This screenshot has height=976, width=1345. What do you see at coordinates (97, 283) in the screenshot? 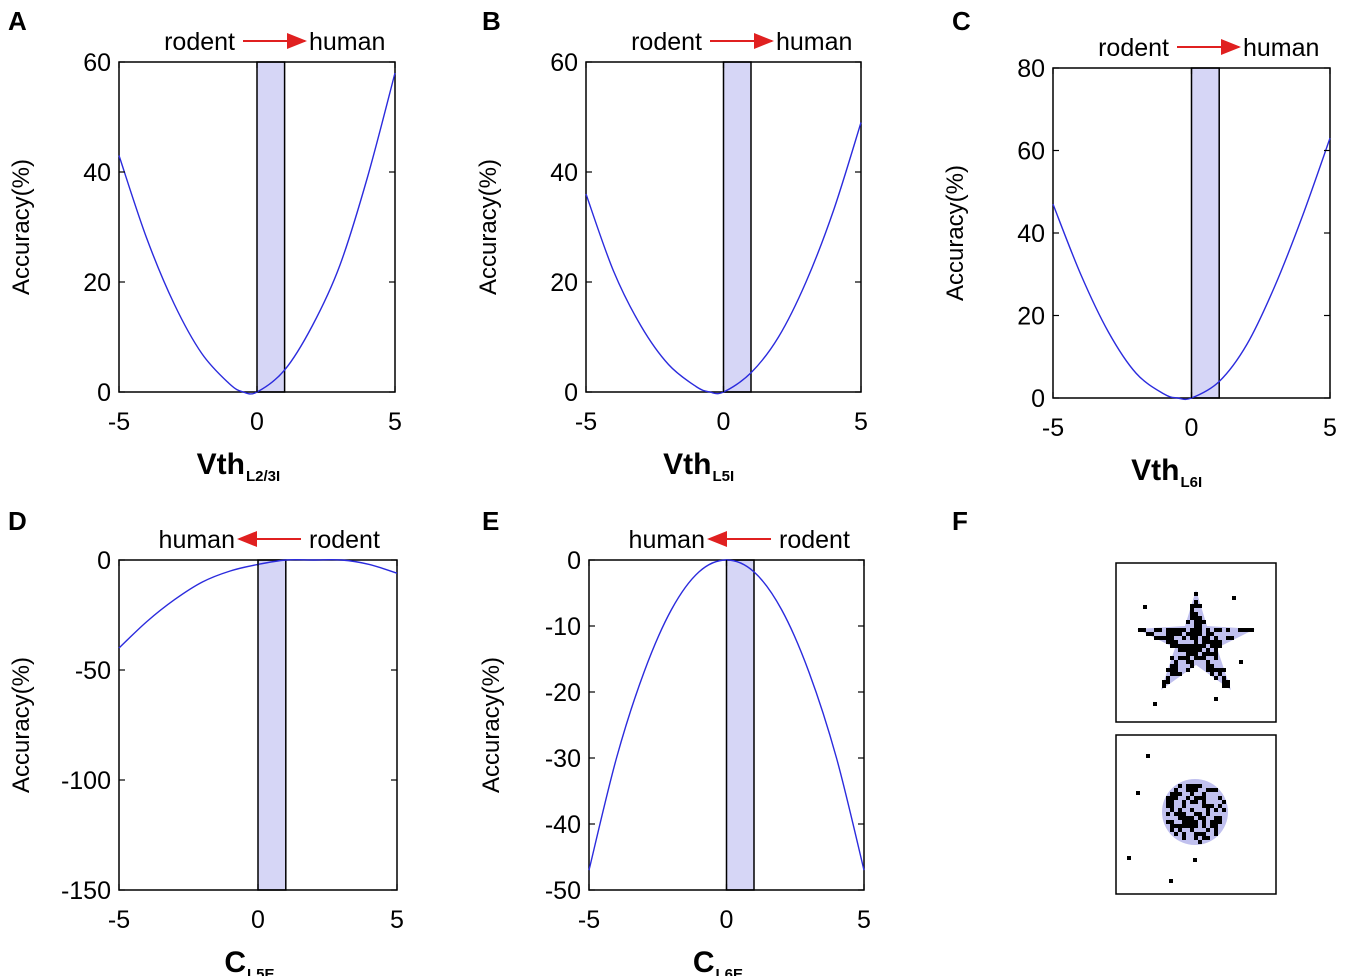
I see `y-tick-label: 20` at bounding box center [97, 283].